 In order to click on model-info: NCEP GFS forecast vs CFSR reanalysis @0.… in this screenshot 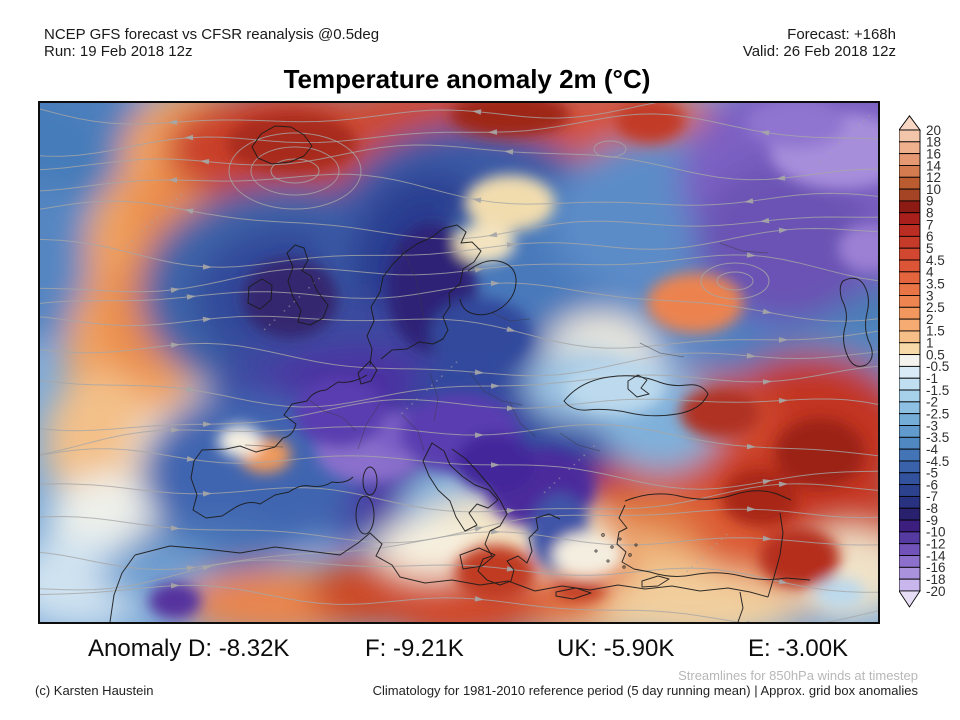, I will do `click(212, 34)`.